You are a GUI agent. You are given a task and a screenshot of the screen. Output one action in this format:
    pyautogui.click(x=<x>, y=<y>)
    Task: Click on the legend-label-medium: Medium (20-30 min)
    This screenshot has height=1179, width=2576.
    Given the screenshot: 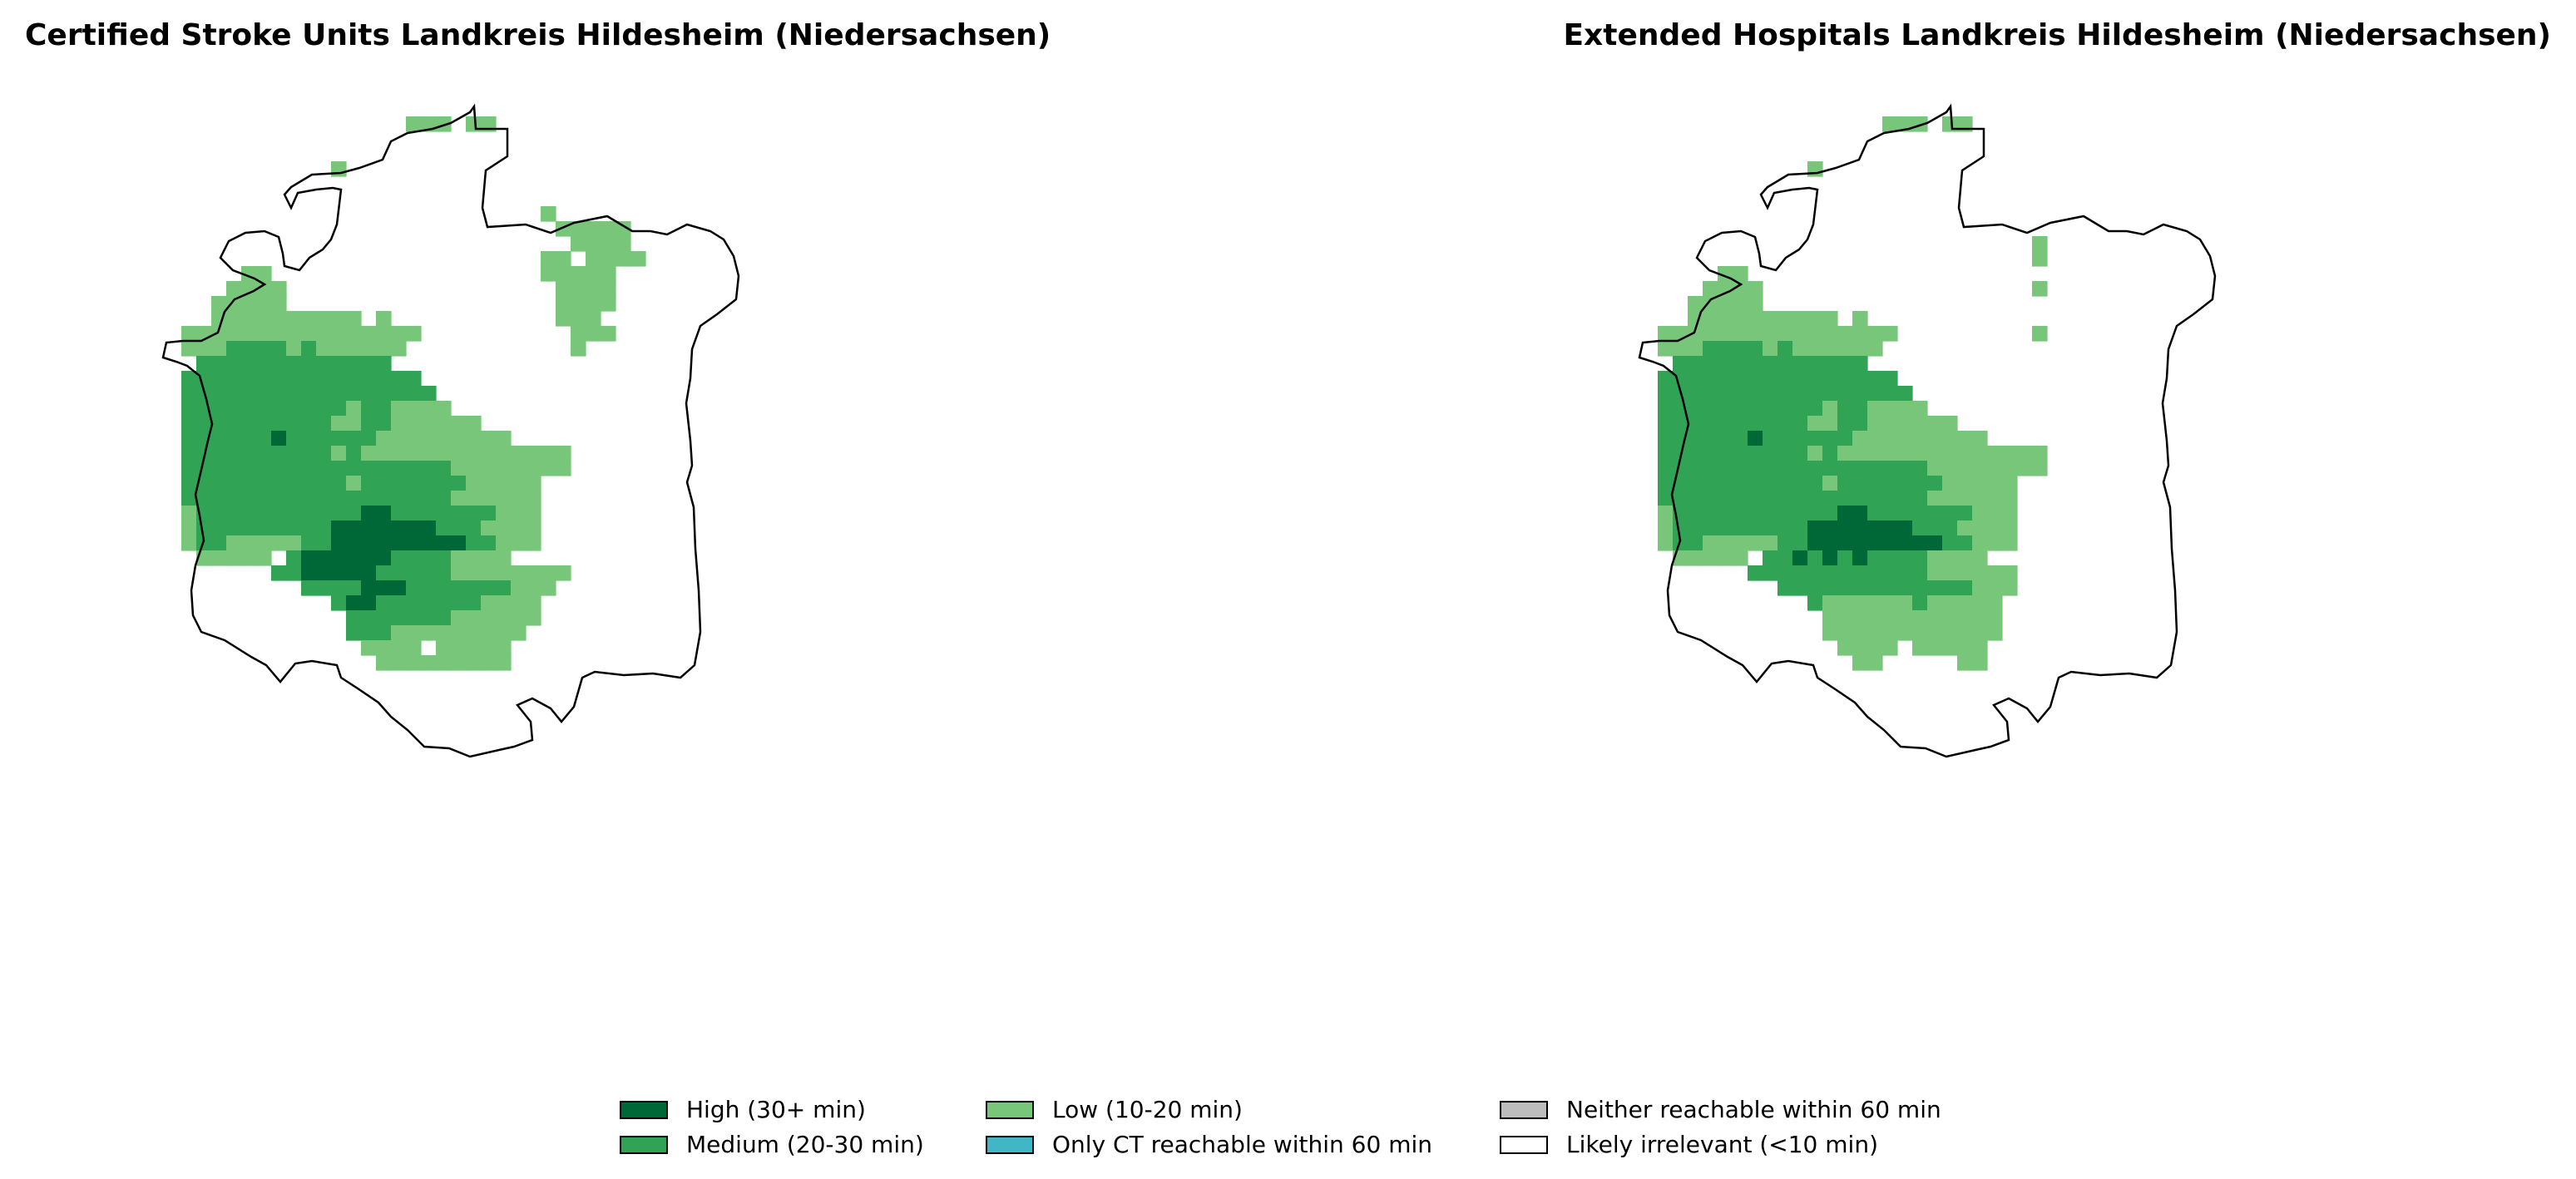 What is the action you would take?
    pyautogui.click(x=805, y=1144)
    